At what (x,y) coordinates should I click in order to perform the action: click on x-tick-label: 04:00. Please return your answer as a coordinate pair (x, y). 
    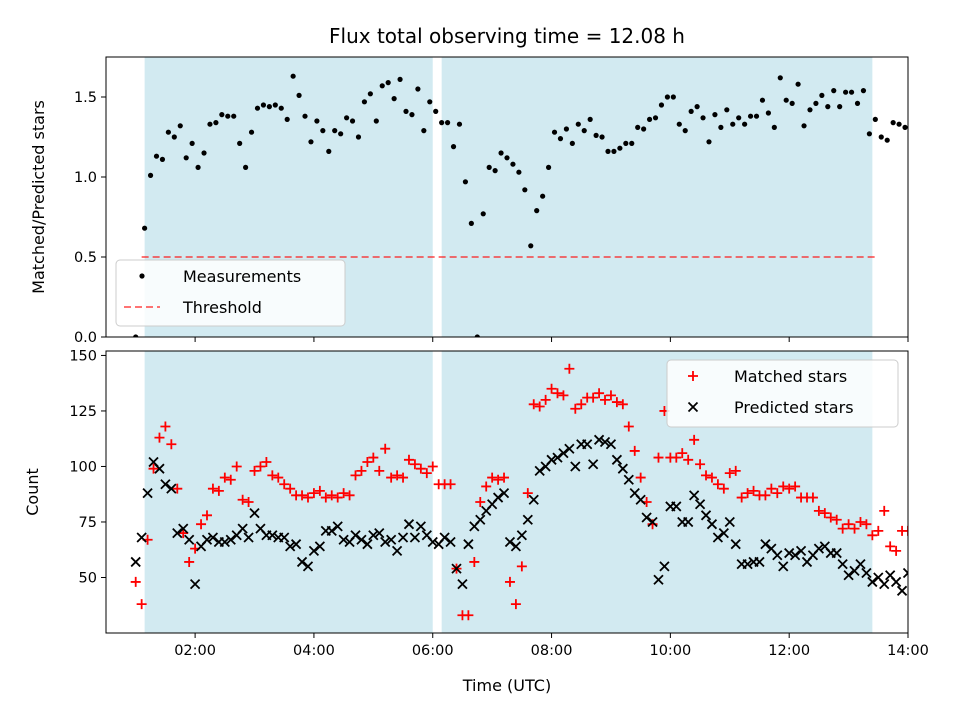
    Looking at the image, I should click on (314, 651).